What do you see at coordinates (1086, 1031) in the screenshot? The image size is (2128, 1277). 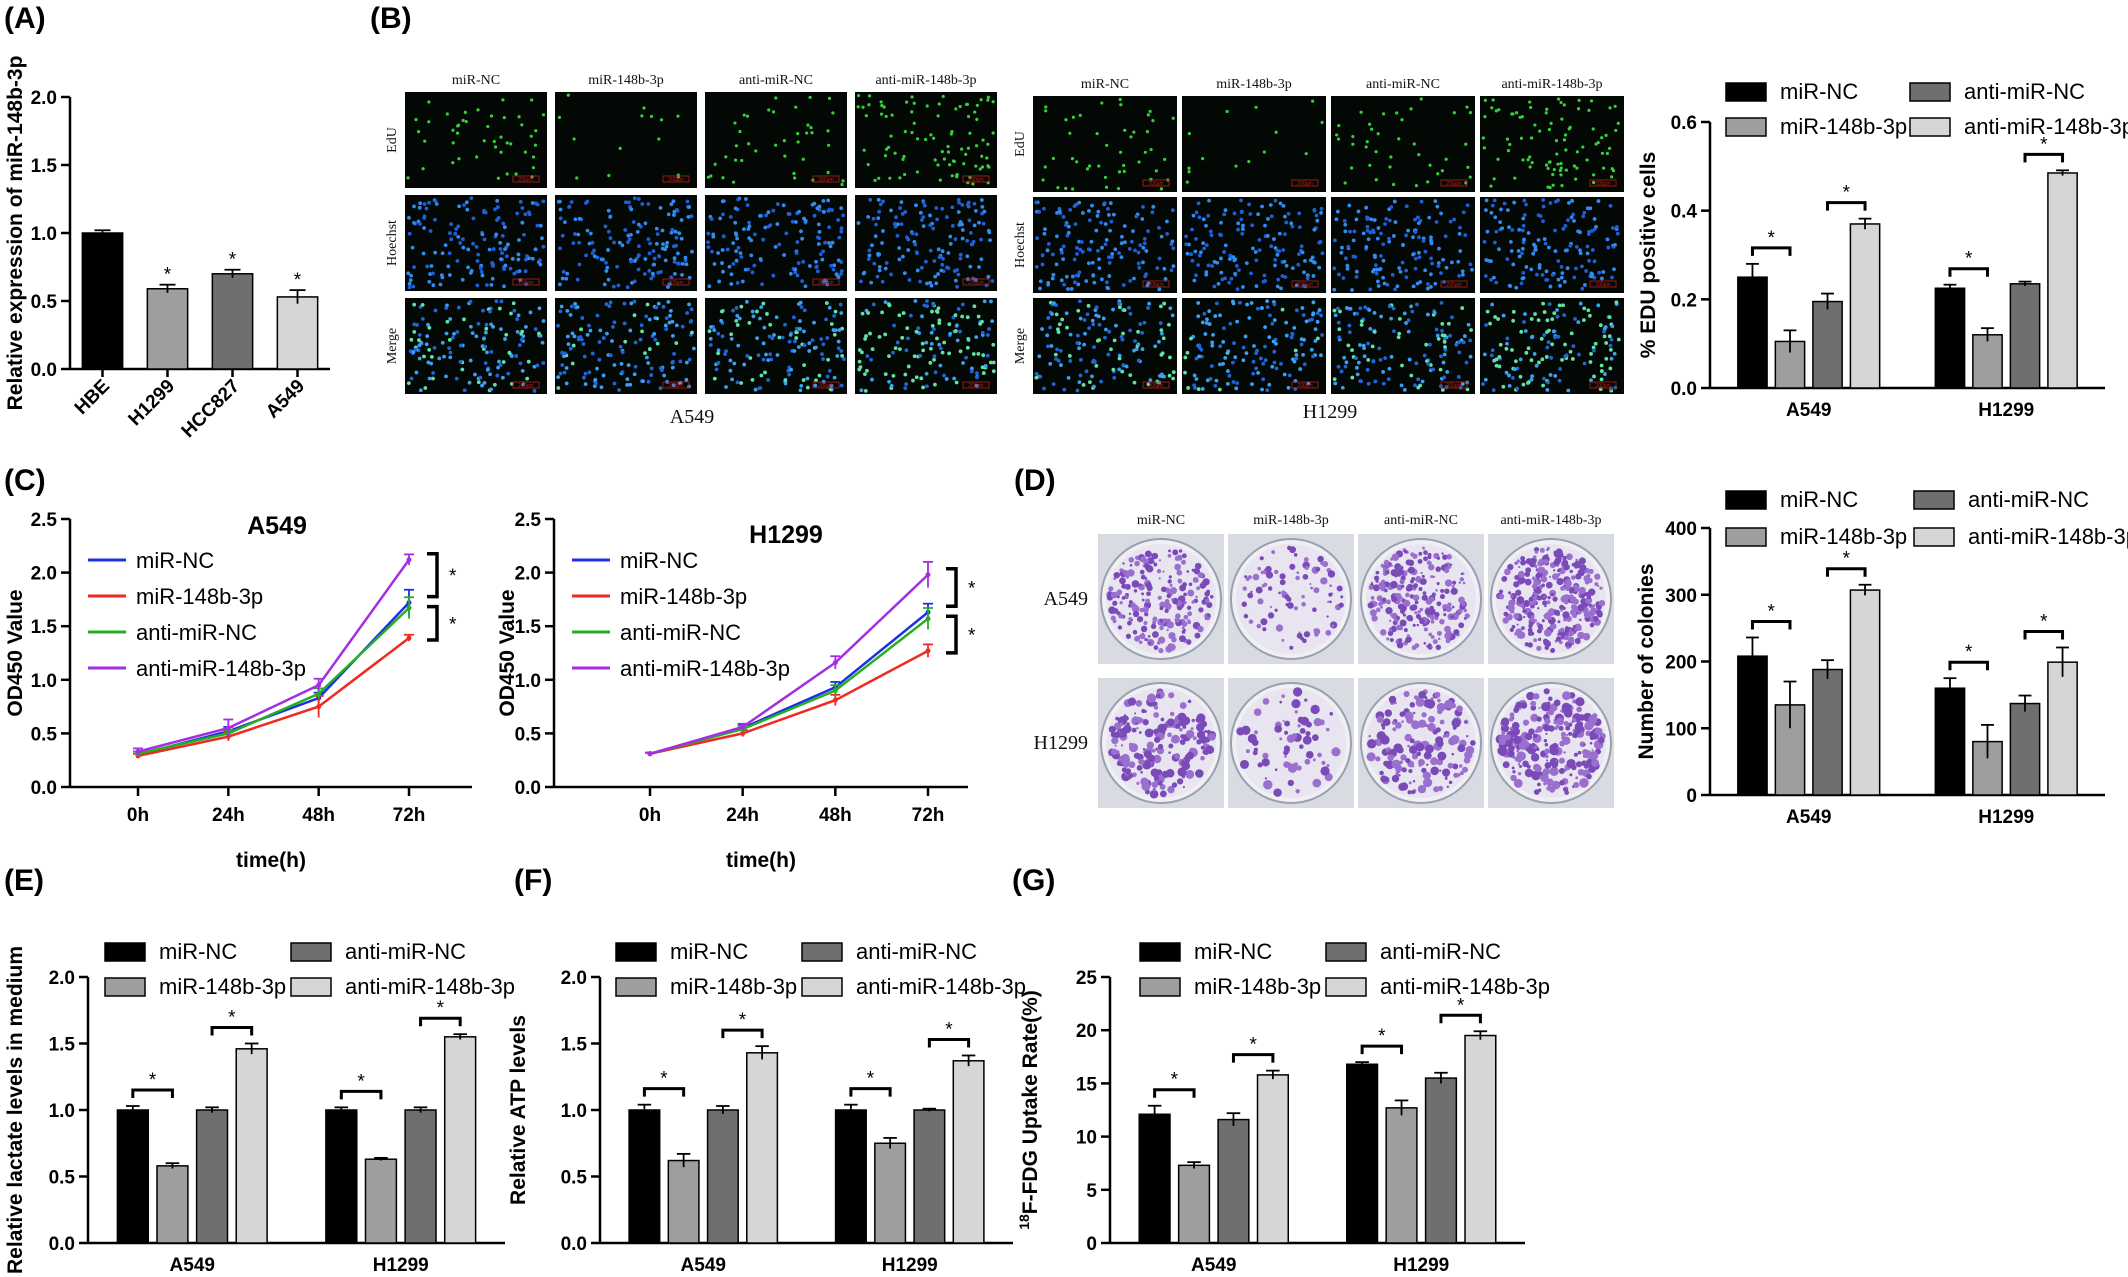 I see `y-tick-label: 20` at bounding box center [1086, 1031].